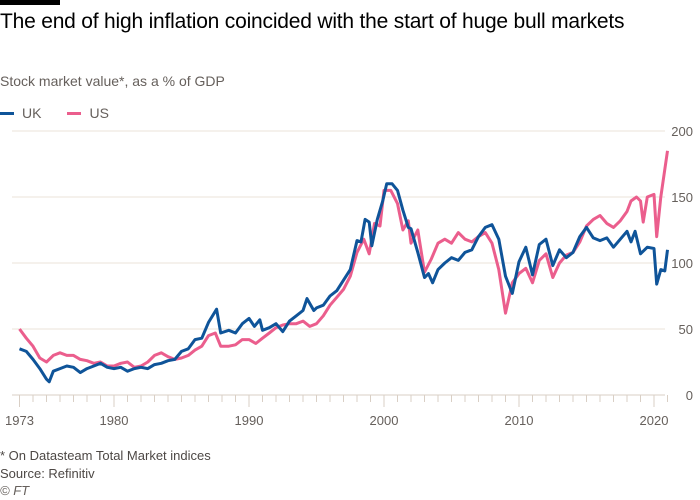 The width and height of the screenshot is (700, 500). I want to click on legend-label-us: US, so click(99, 113).